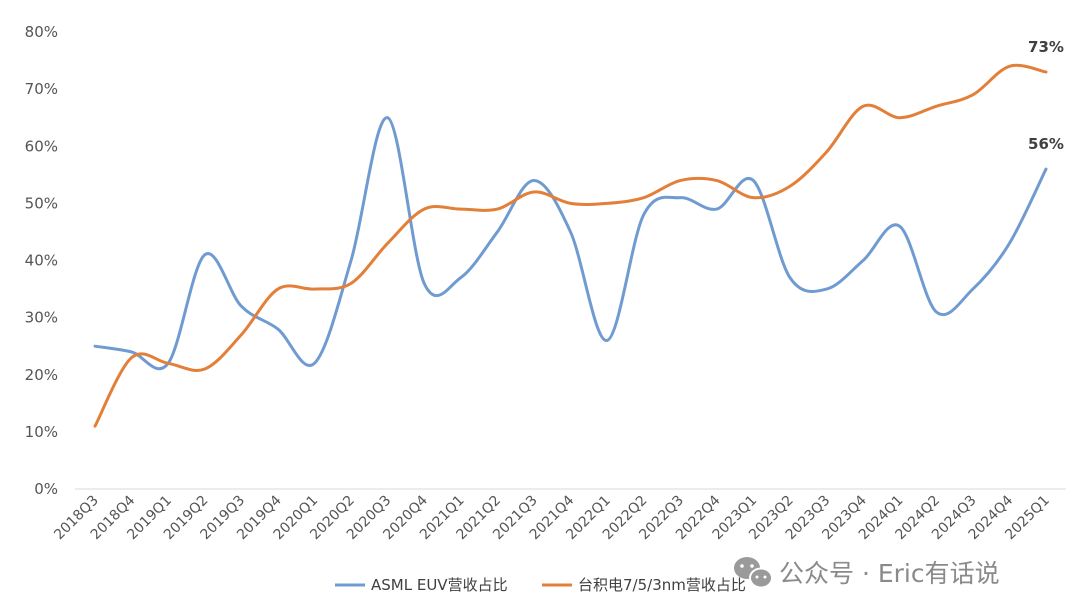  Describe the element at coordinates (1046, 47) in the screenshot. I see `data-label: 73%` at that location.